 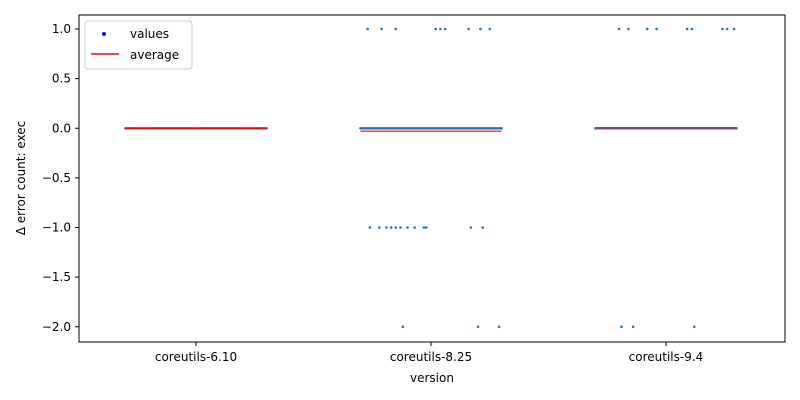 What do you see at coordinates (61, 128) in the screenshot?
I see `y-tick-label: 0.0` at bounding box center [61, 128].